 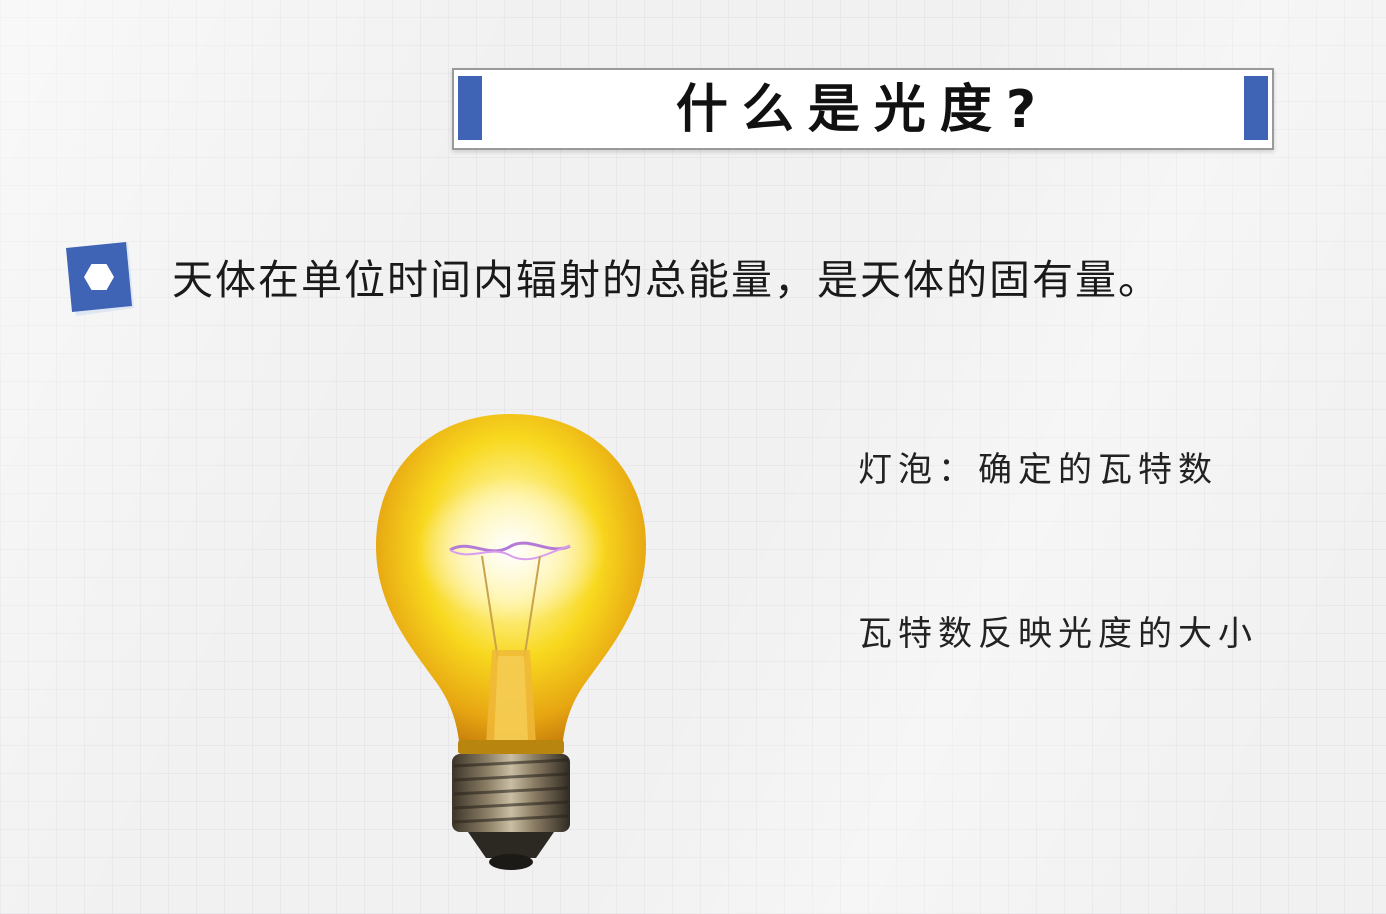 What do you see at coordinates (1256, 108) in the screenshot?
I see `title-accent-right` at bounding box center [1256, 108].